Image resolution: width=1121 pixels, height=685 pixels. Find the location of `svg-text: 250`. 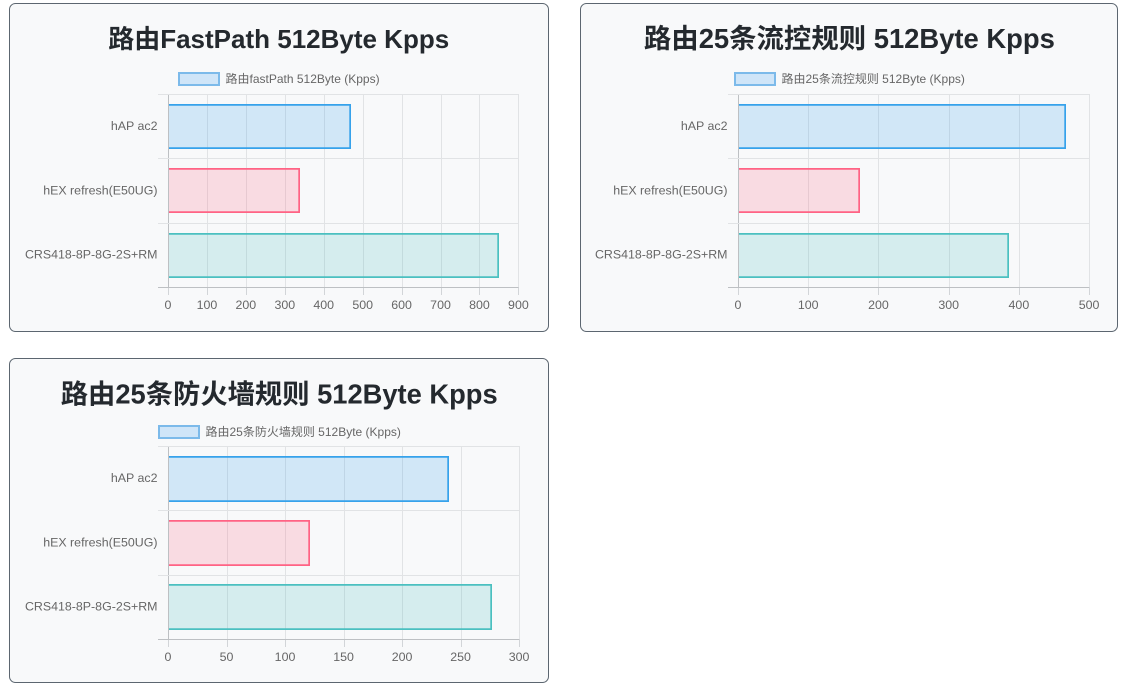

svg-text: 250 is located at coordinates (460, 657).